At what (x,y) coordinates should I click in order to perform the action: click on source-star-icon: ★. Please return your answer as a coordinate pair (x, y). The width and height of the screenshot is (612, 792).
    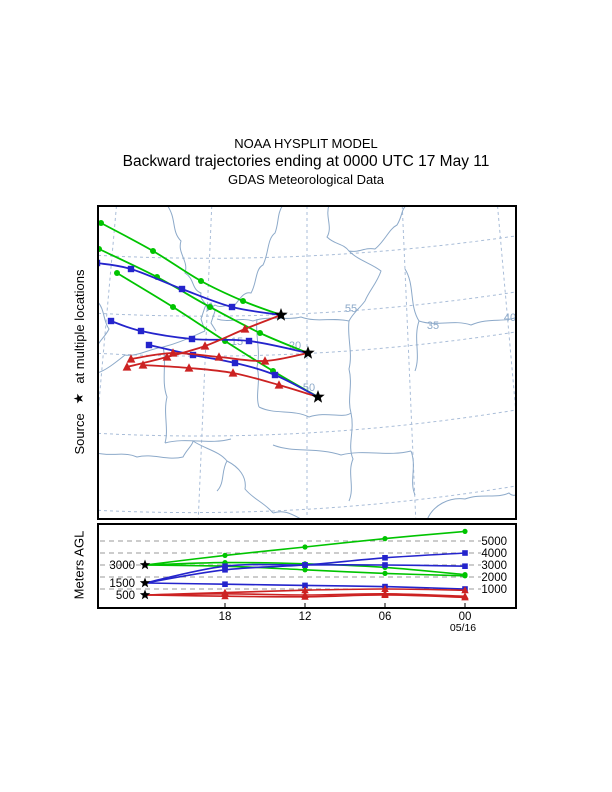
    Looking at the image, I should click on (78, 398).